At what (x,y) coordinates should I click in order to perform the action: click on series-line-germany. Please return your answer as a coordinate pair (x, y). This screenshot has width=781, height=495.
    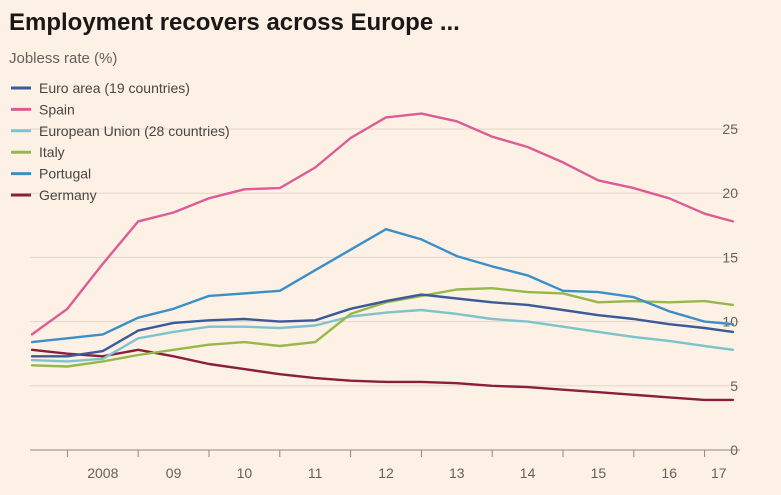
    Looking at the image, I should click on (382, 375).